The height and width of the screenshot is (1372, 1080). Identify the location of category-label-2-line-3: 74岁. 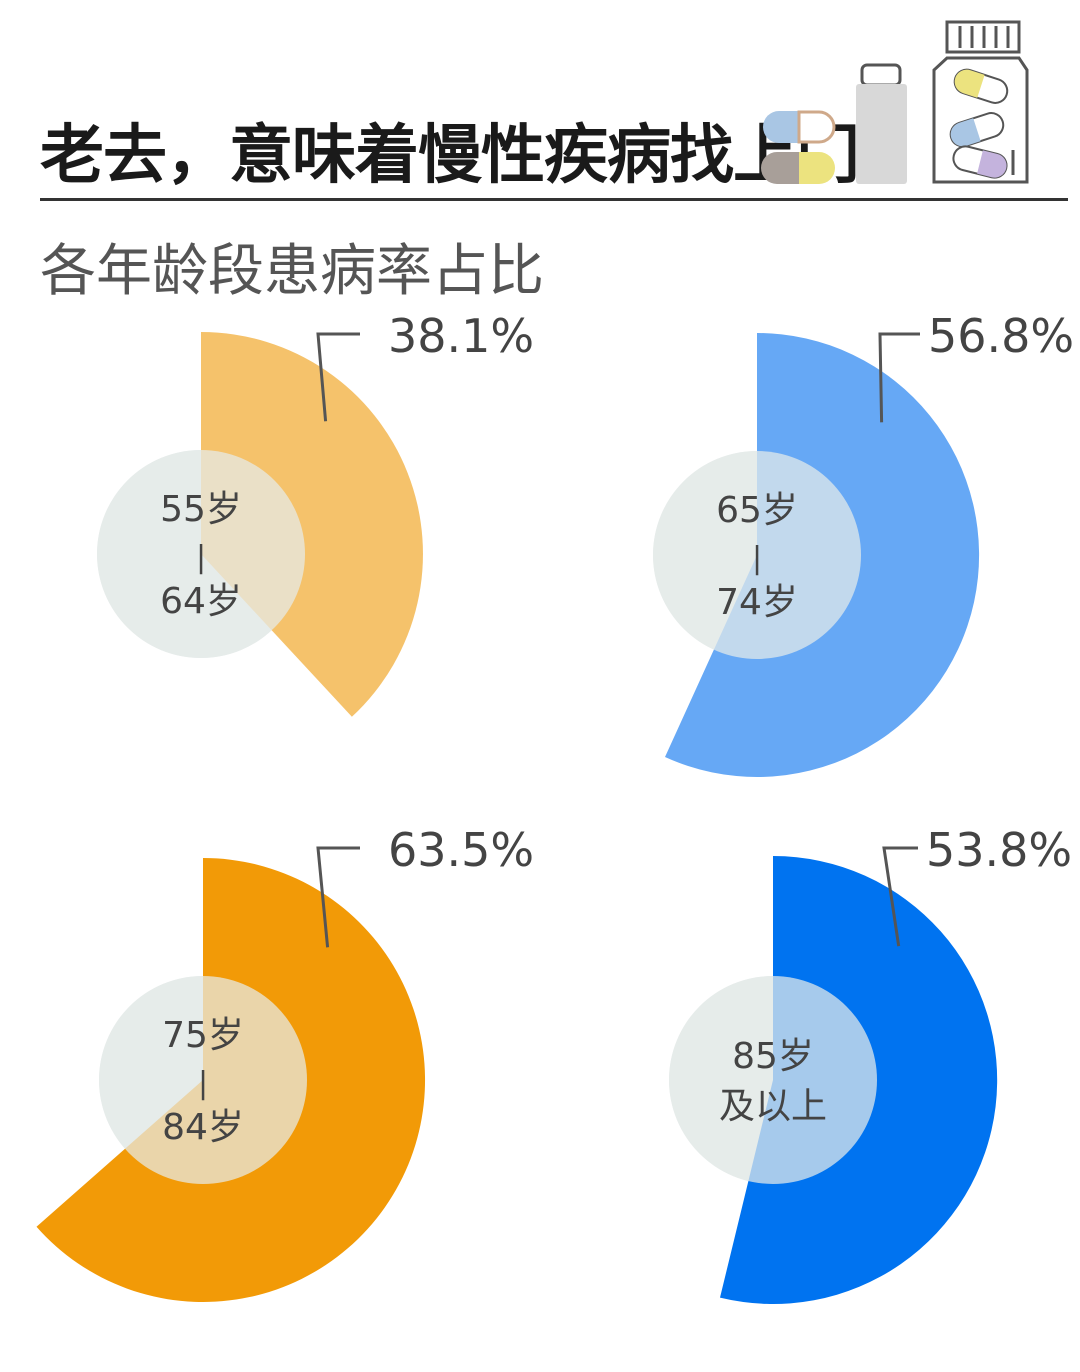
(757, 602).